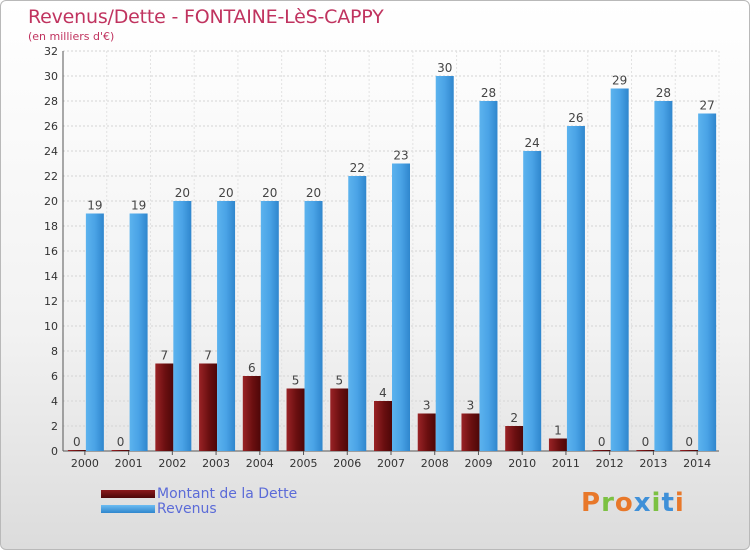  I want to click on legend-swatch-revenus, so click(128, 509).